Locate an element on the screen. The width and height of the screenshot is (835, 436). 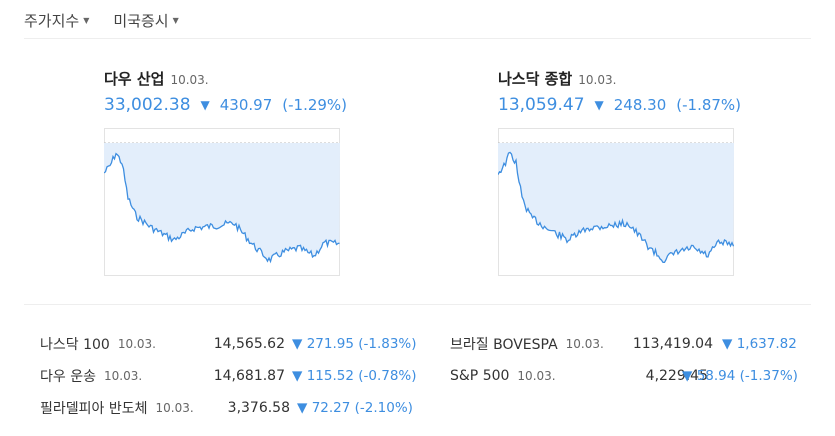
index-tabs: 주가지수 ▼ 미국증시 ▼ is located at coordinates (101, 20).